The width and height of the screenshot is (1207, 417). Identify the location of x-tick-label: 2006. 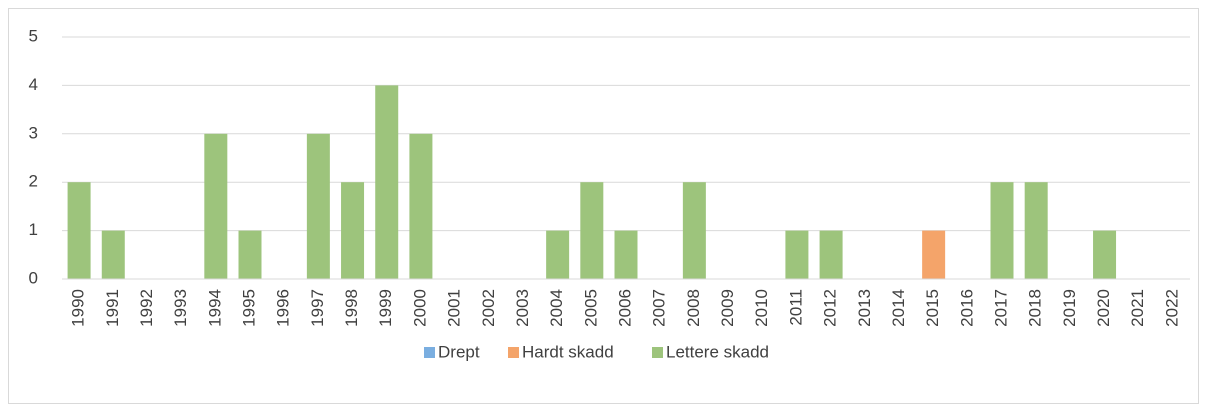
(624, 308).